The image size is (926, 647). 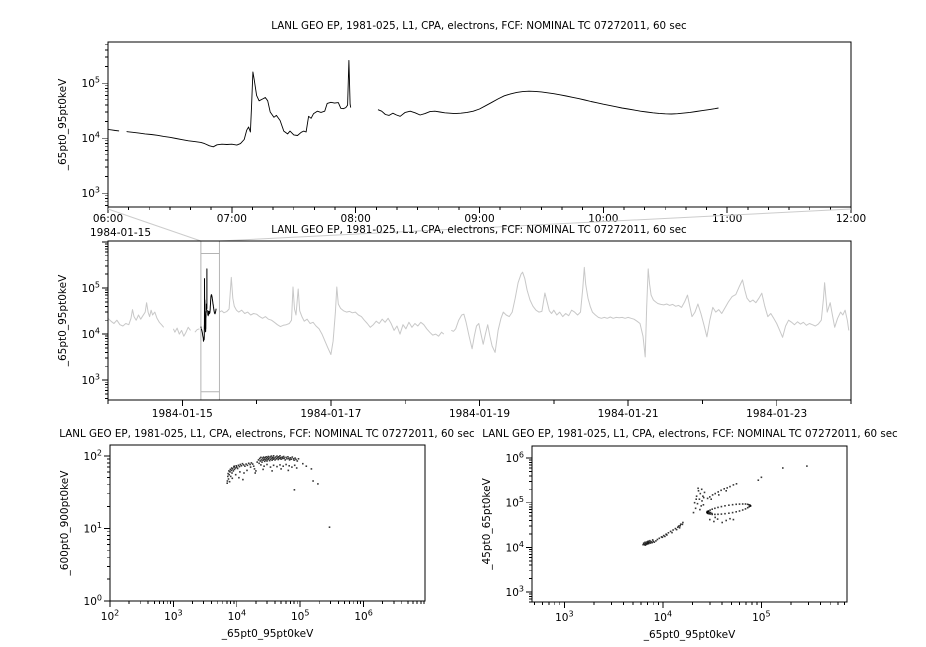 What do you see at coordinates (93, 601) in the screenshot?
I see `y-axis-tick-label: 10⁰` at bounding box center [93, 601].